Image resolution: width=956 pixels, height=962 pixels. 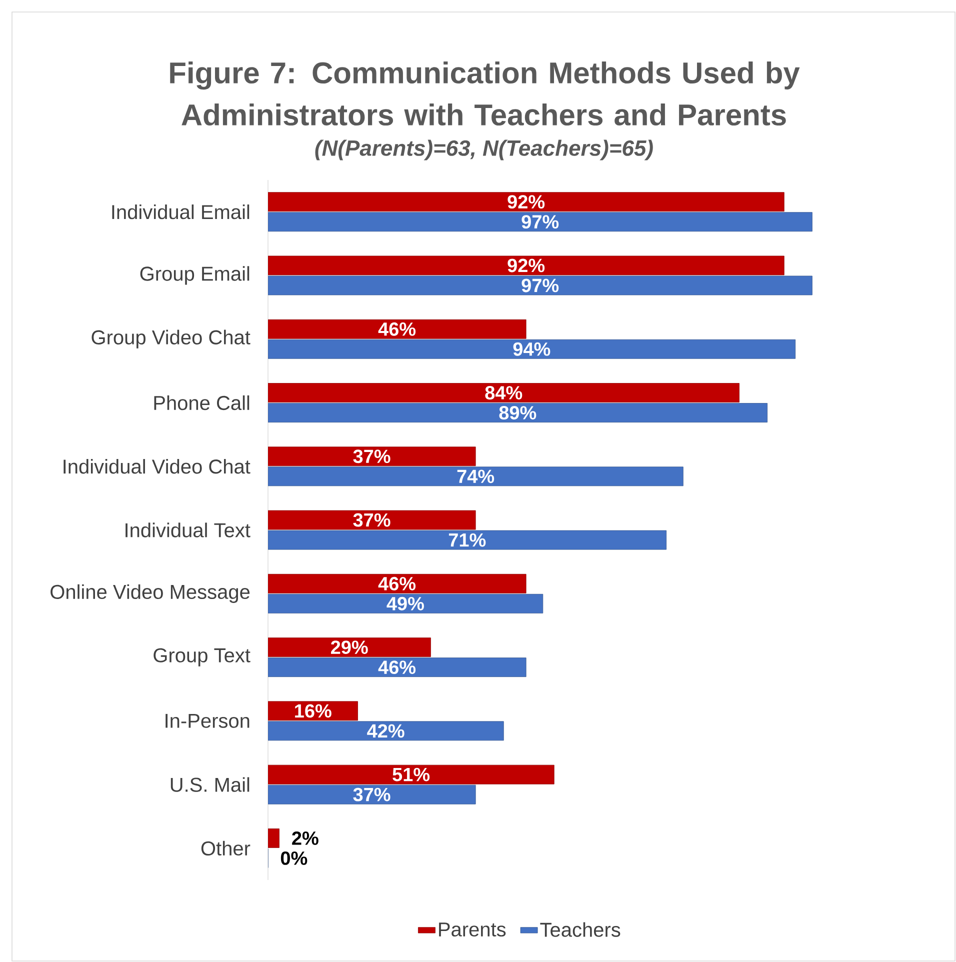 What do you see at coordinates (349, 647) in the screenshot?
I see `data-label: 29%` at bounding box center [349, 647].